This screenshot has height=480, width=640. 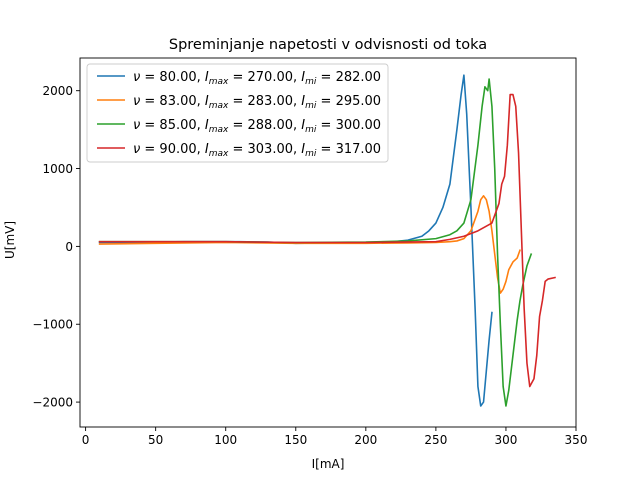 I want to click on x-tick-label: 250, so click(x=435, y=440).